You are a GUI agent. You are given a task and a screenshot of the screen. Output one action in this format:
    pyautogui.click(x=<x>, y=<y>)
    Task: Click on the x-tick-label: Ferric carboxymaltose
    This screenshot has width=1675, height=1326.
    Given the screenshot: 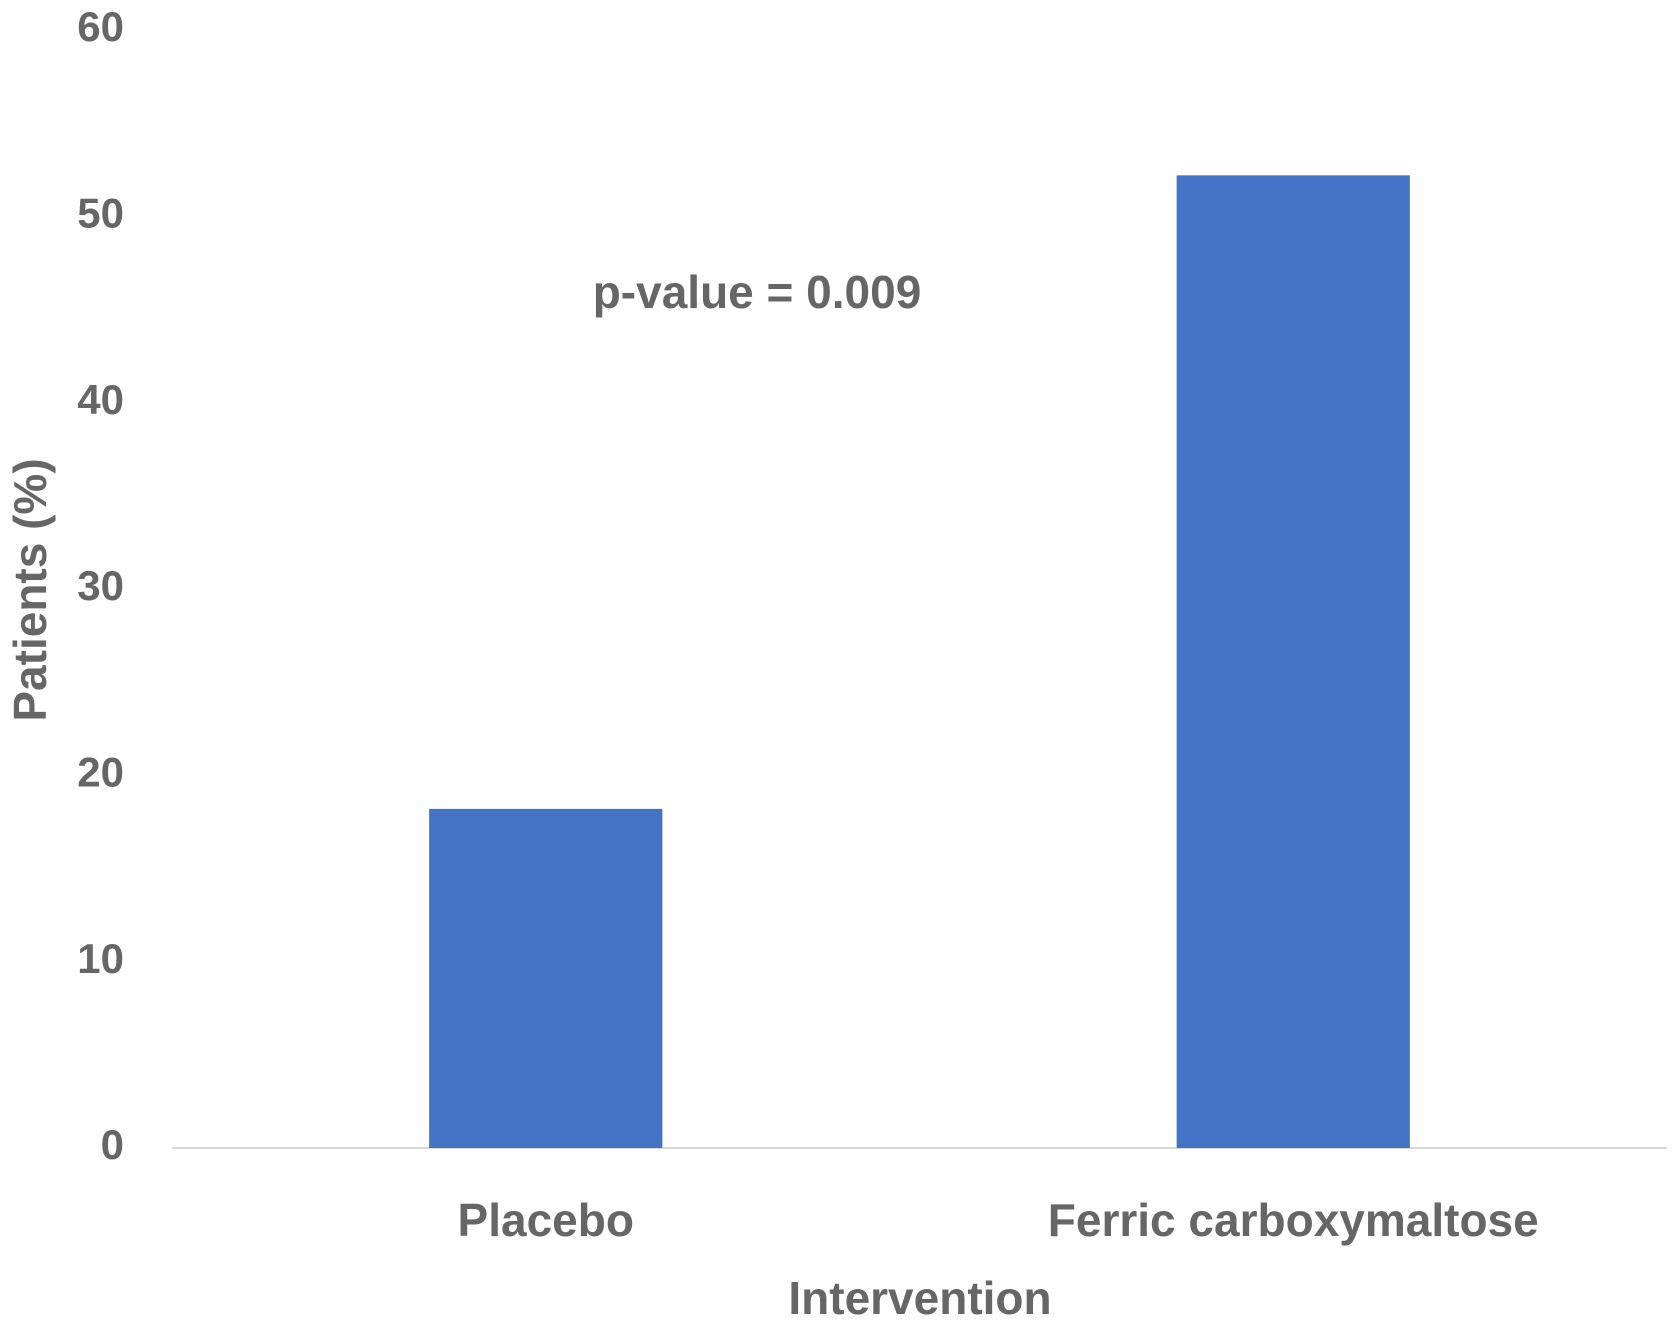 What is the action you would take?
    pyautogui.click(x=1293, y=1220)
    